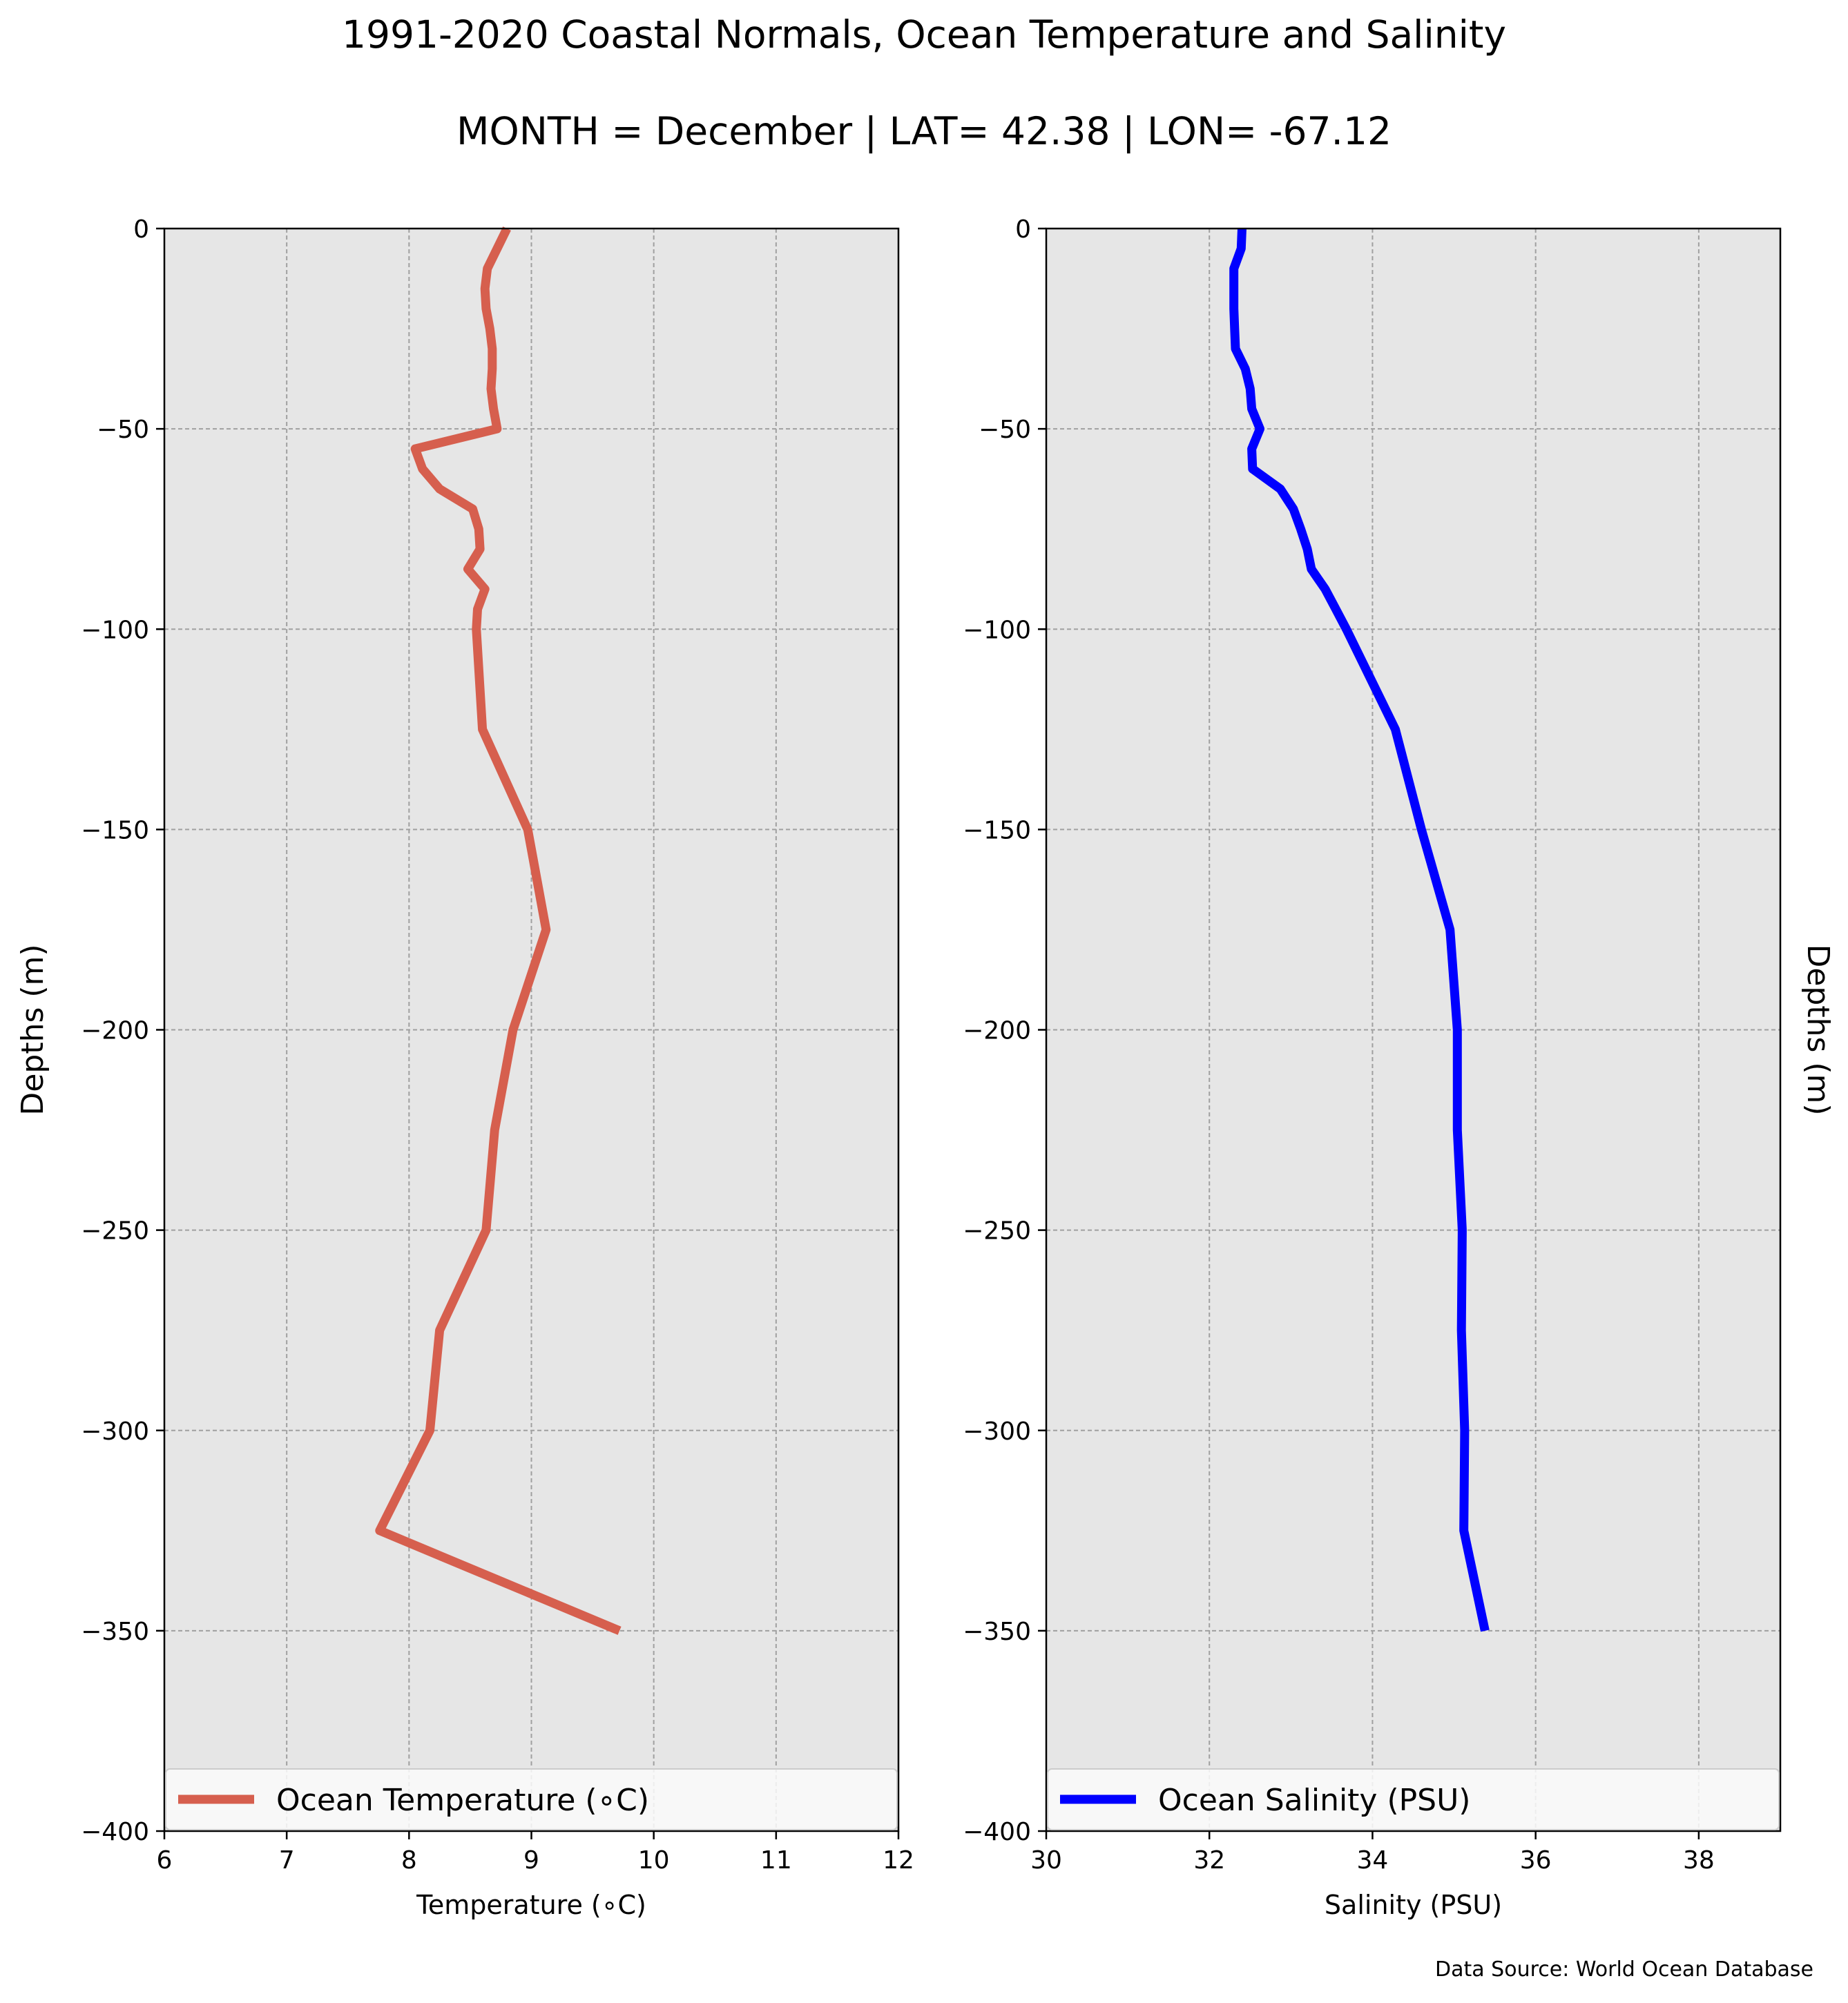 Image resolution: width=1848 pixels, height=2003 pixels. Describe the element at coordinates (1624, 1969) in the screenshot. I see `data-source-note: Data Source: World Ocean Database` at that location.